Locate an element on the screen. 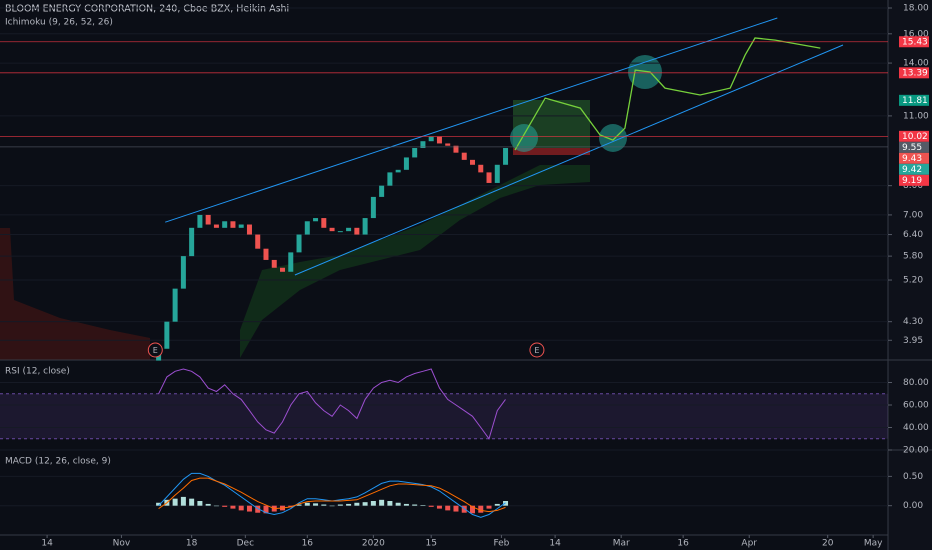  highlight-circle is located at coordinates (524, 138).